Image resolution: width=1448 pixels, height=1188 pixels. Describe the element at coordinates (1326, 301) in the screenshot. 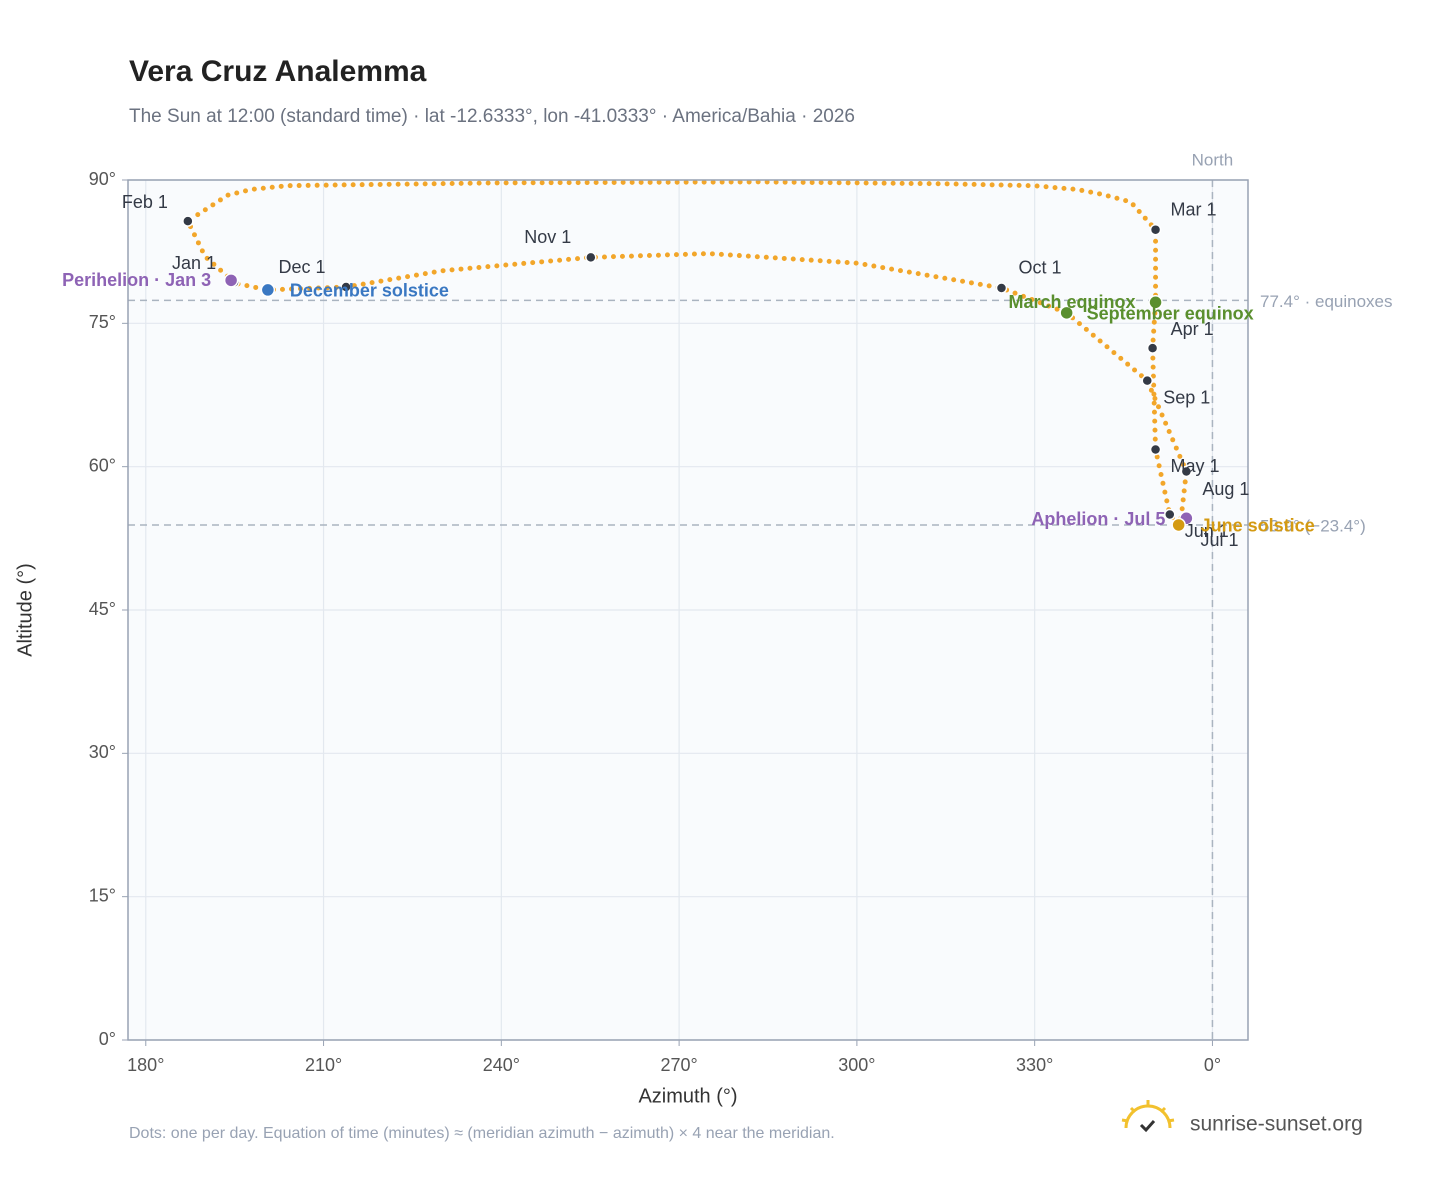

I see `reference-label: 77.4° · equinoxes` at that location.